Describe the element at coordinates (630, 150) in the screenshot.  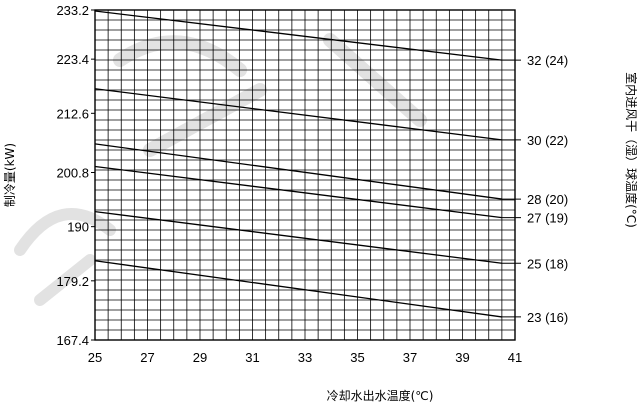
I see `right-axis-label: 室内进风干（湿）球温度(°C)` at that location.